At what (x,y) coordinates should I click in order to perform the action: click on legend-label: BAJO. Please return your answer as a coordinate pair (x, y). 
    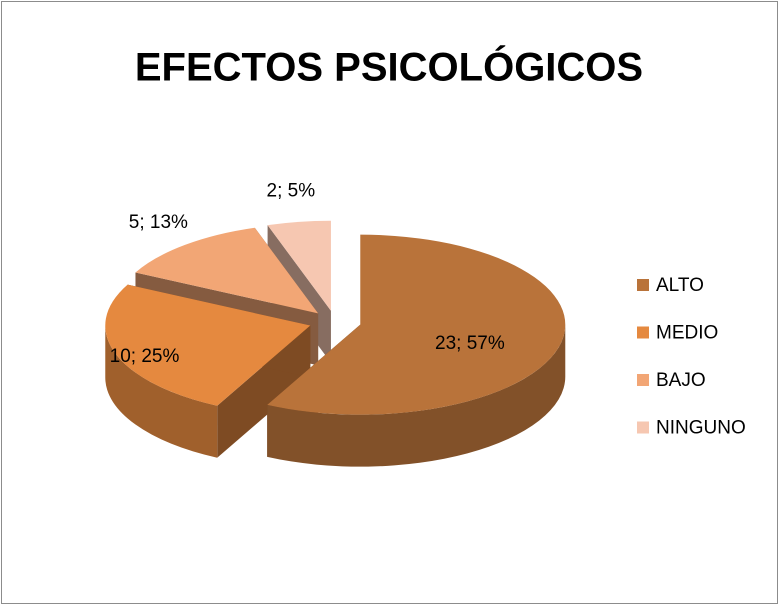
    Looking at the image, I should click on (681, 380).